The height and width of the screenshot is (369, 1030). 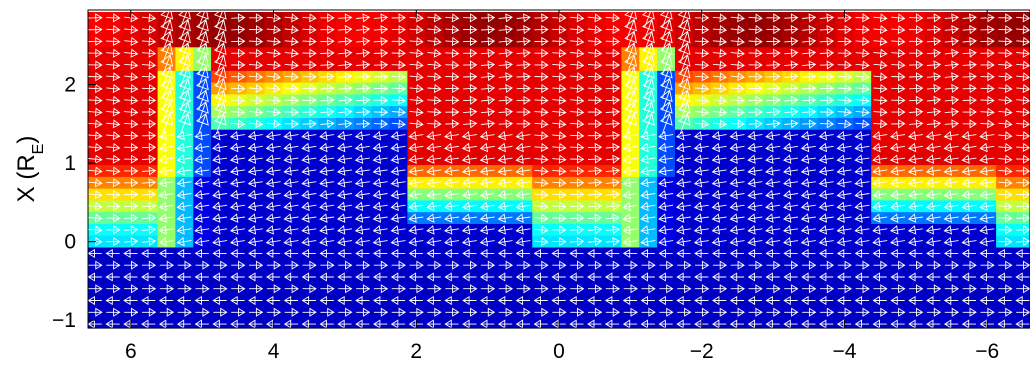 I want to click on heatmap-cell, so click(x=773, y=323).